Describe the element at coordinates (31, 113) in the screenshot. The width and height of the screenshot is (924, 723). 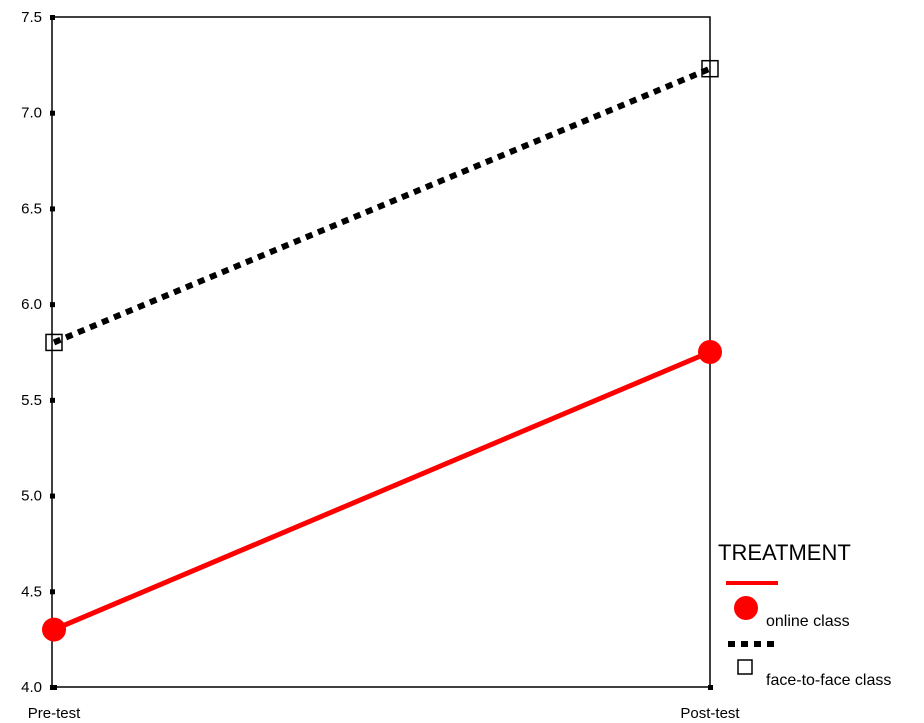
I see `y-tick-label: 7.0` at that location.